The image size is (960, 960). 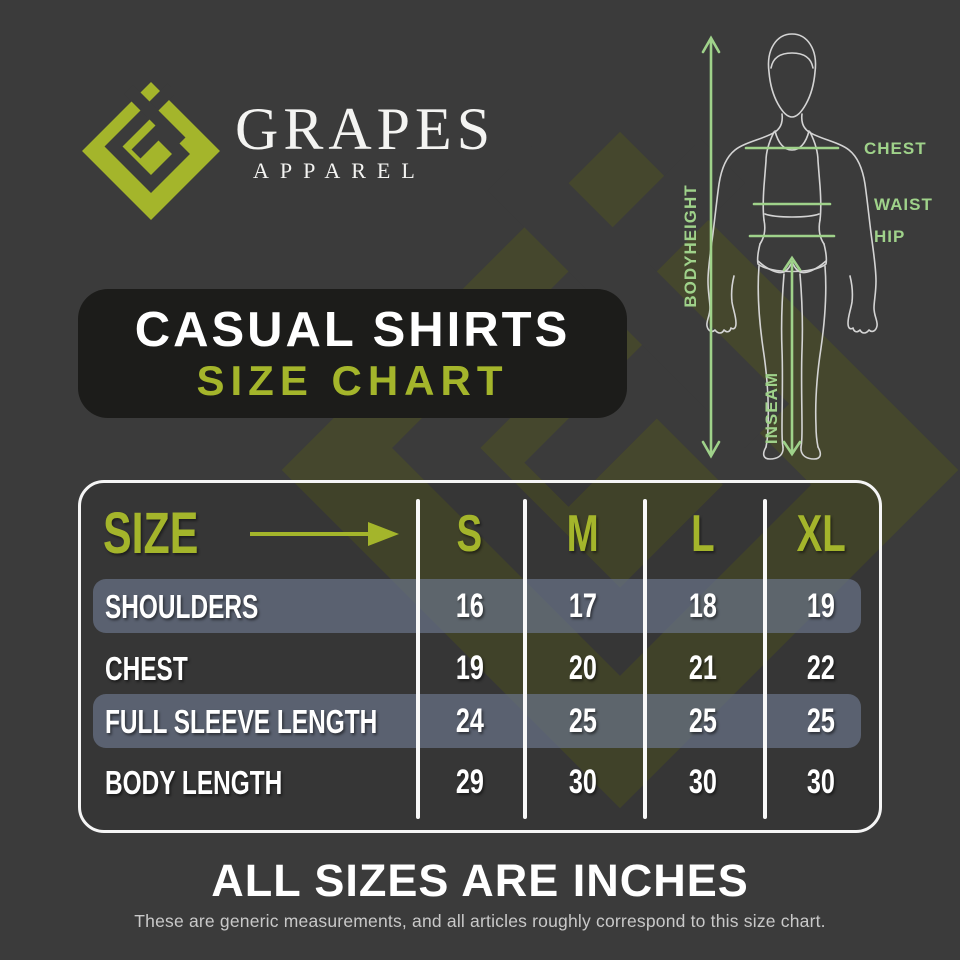 I want to click on bodyheight-arrow-icon, so click(x=711, y=247).